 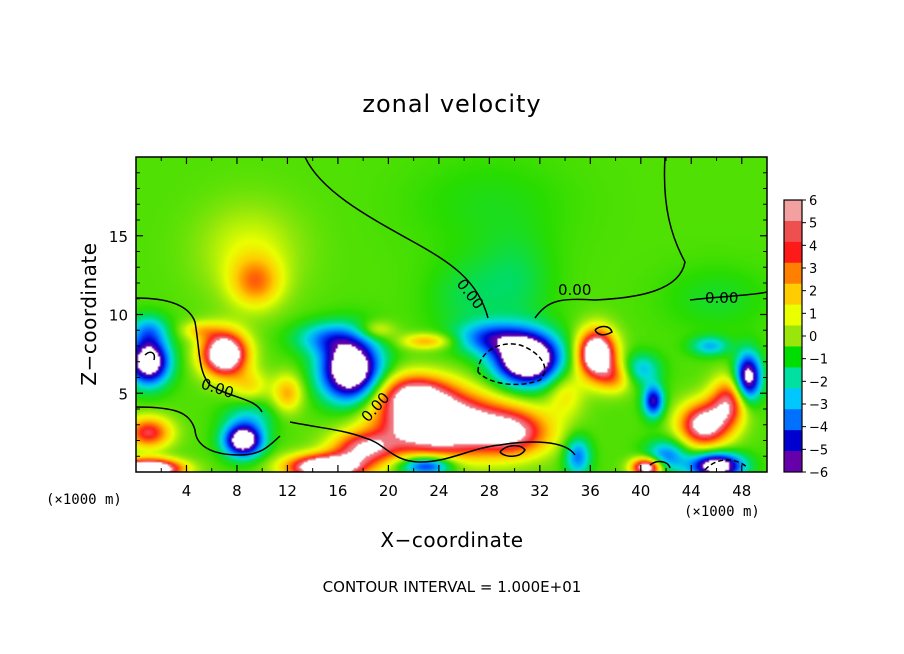 I want to click on colorbar-tick-label: −2, so click(x=818, y=382).